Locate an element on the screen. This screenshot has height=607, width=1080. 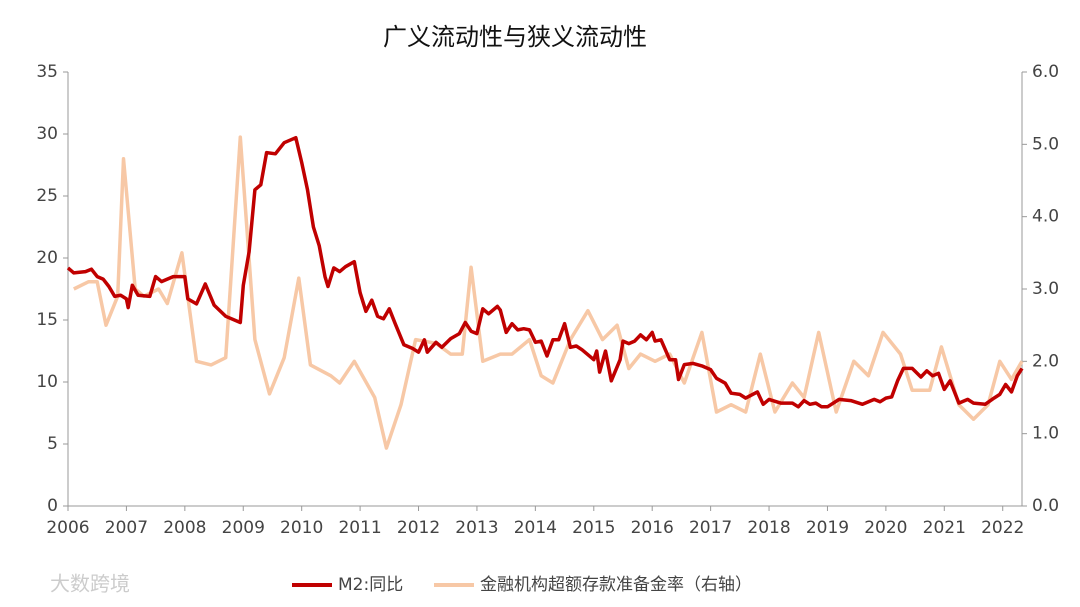
x-tick-label: 2019 is located at coordinates (827, 528).